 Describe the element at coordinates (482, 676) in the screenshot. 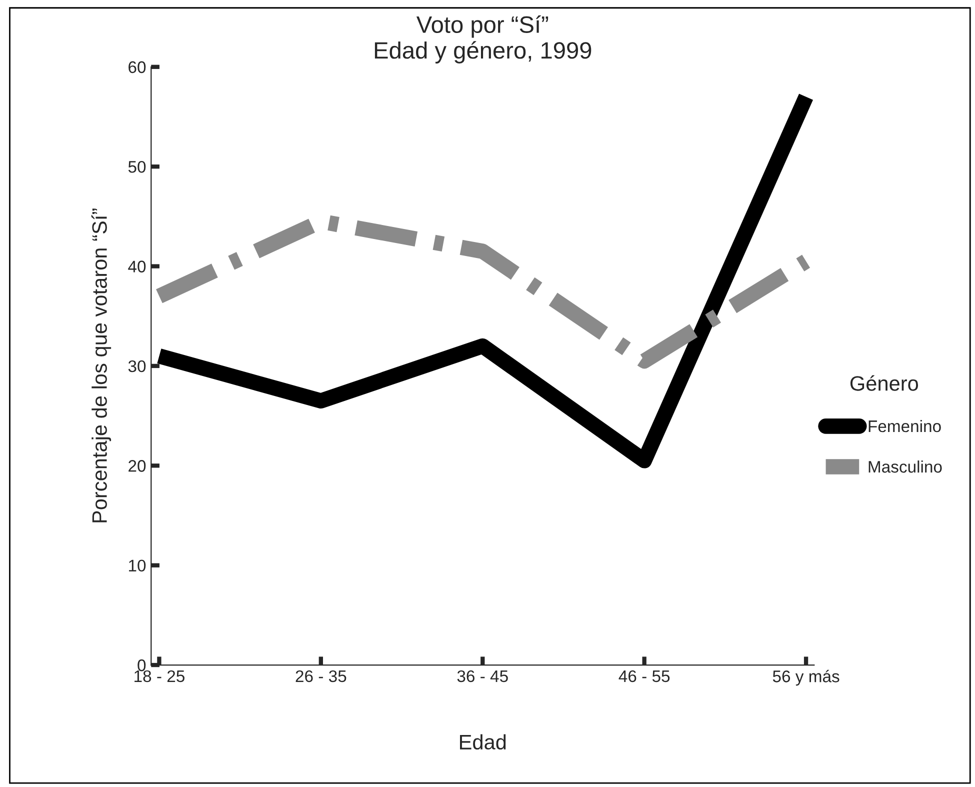

I see `x-tick-label: 36 - 45` at that location.